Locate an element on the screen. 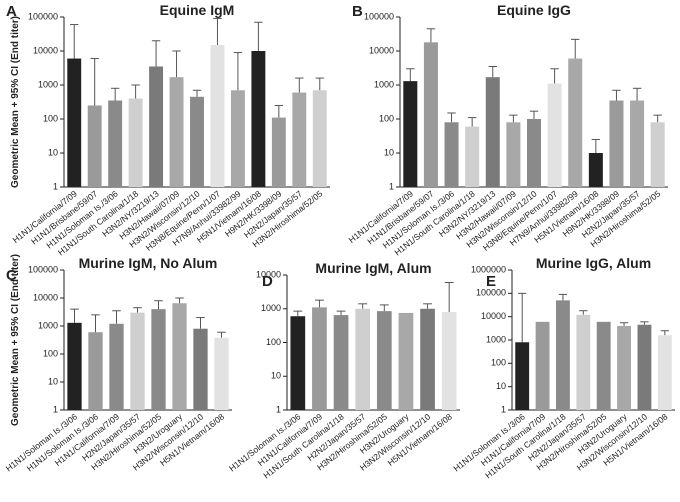  y-tick-label: 1000000 is located at coordinates (488, 269).